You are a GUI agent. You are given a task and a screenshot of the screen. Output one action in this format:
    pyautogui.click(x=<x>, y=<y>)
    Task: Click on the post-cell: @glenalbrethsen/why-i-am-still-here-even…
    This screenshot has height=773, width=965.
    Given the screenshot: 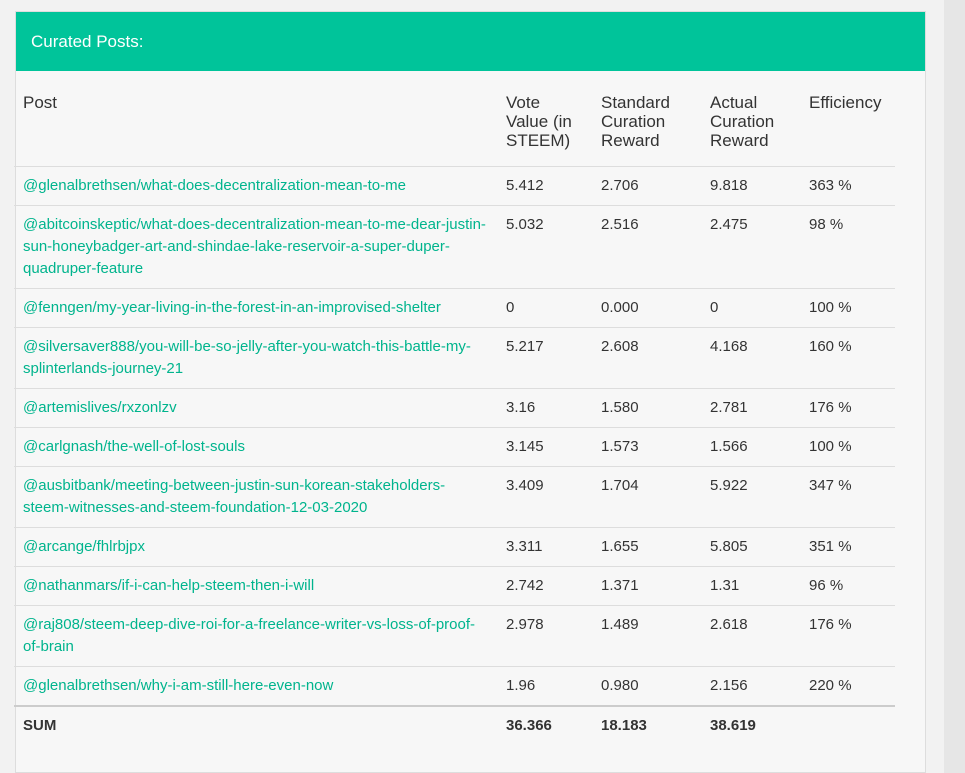 What is the action you would take?
    pyautogui.click(x=255, y=686)
    